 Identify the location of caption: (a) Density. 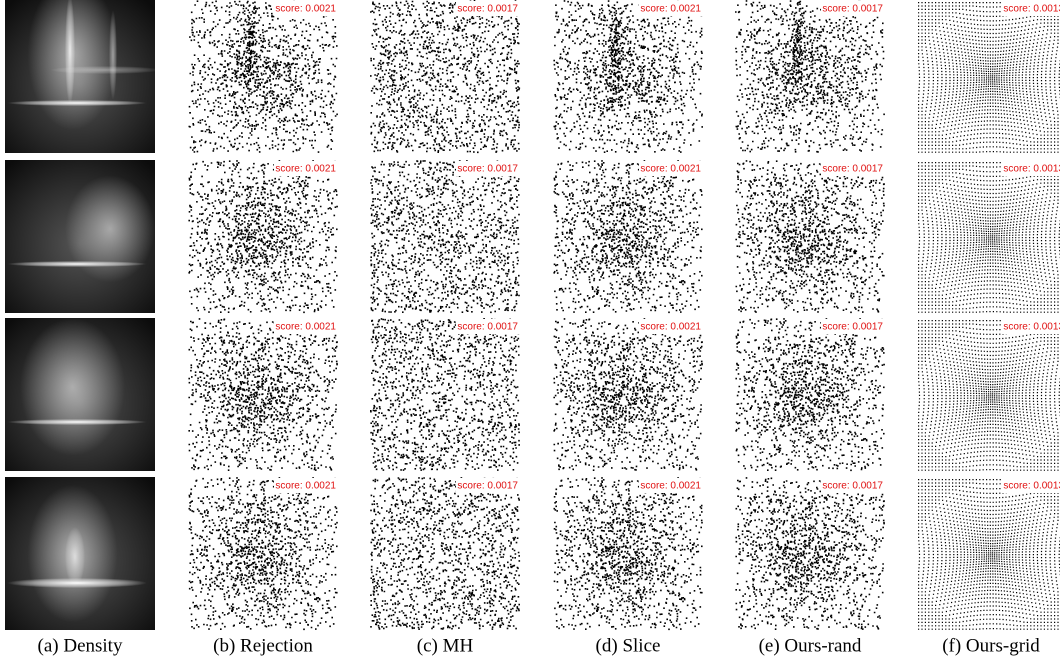
(80, 645).